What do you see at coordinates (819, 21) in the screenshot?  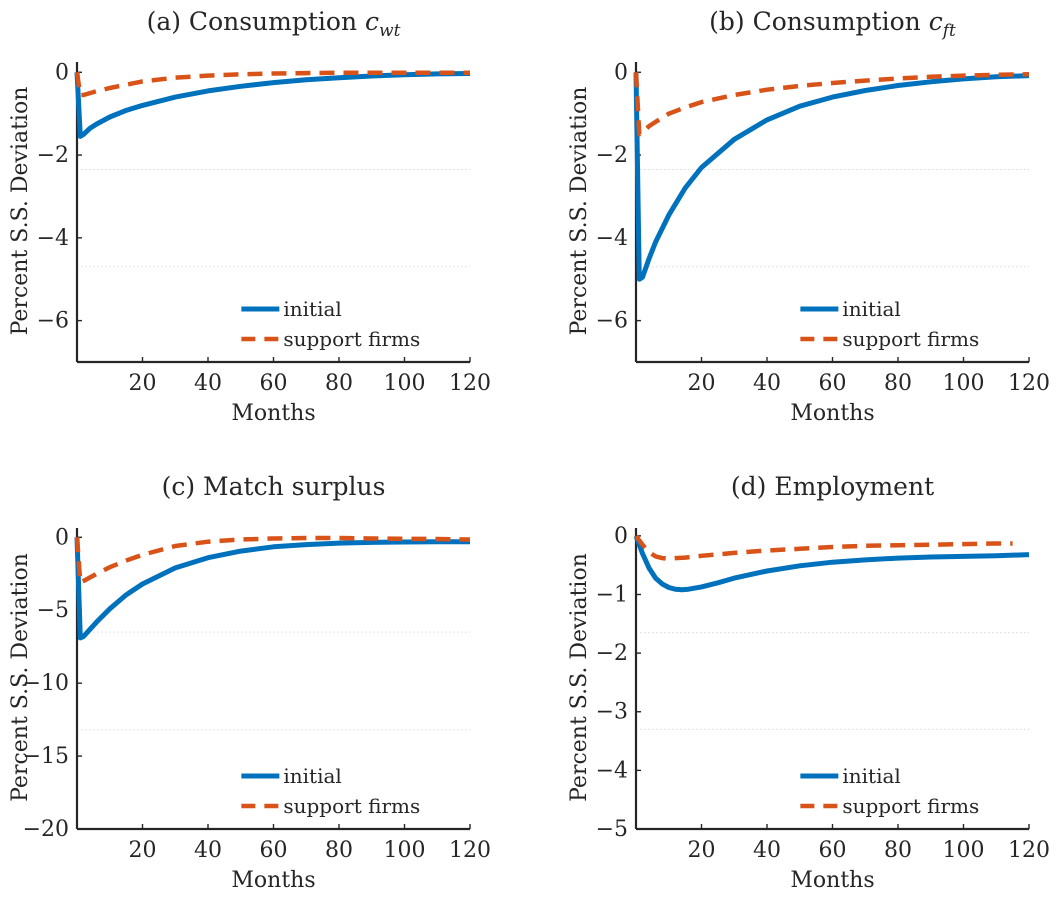 I see `title-text: (b) Consumption` at bounding box center [819, 21].